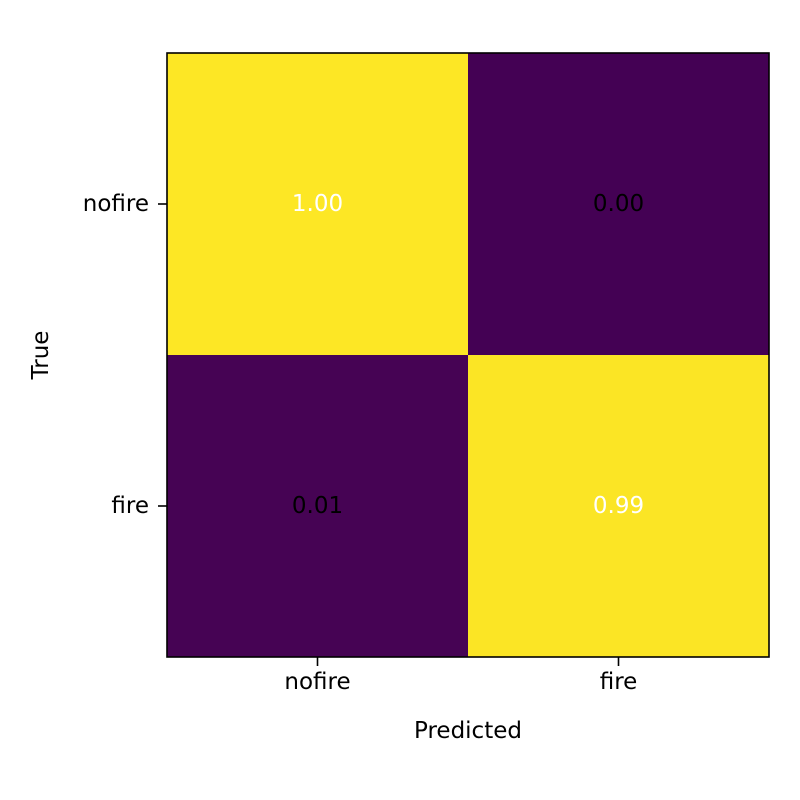 This screenshot has width=800, height=800. What do you see at coordinates (41, 356) in the screenshot?
I see `y-axis-label: True` at bounding box center [41, 356].